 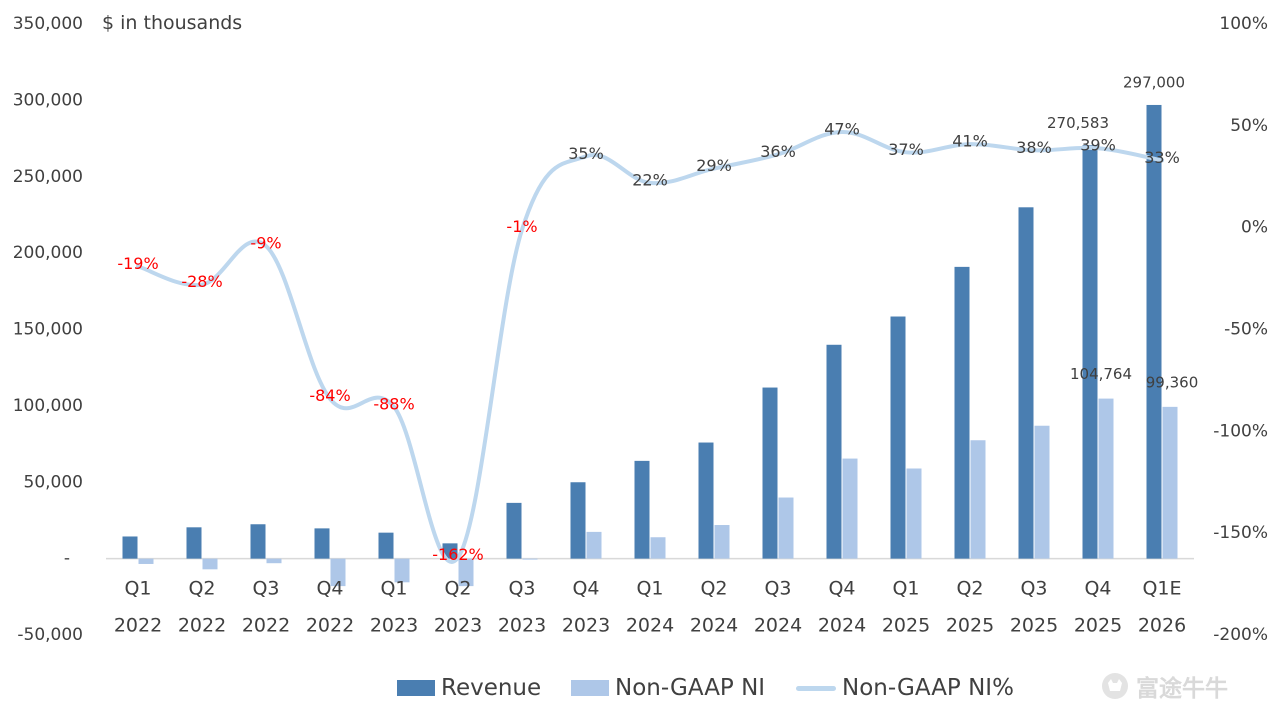 I want to click on line-data-label: -162%, so click(x=458, y=554).